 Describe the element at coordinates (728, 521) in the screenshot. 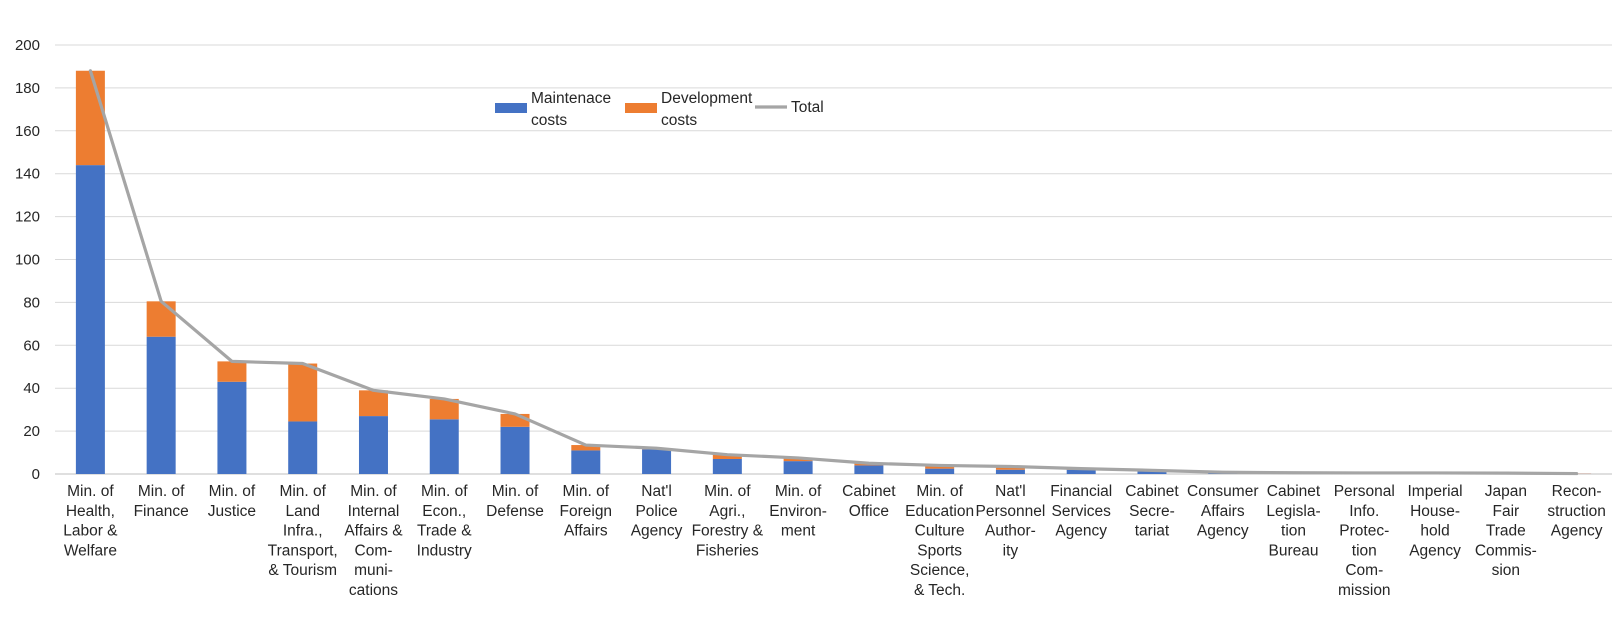

I see `x-tick-label: Min. of Agri., Forestry & Fisheries` at that location.